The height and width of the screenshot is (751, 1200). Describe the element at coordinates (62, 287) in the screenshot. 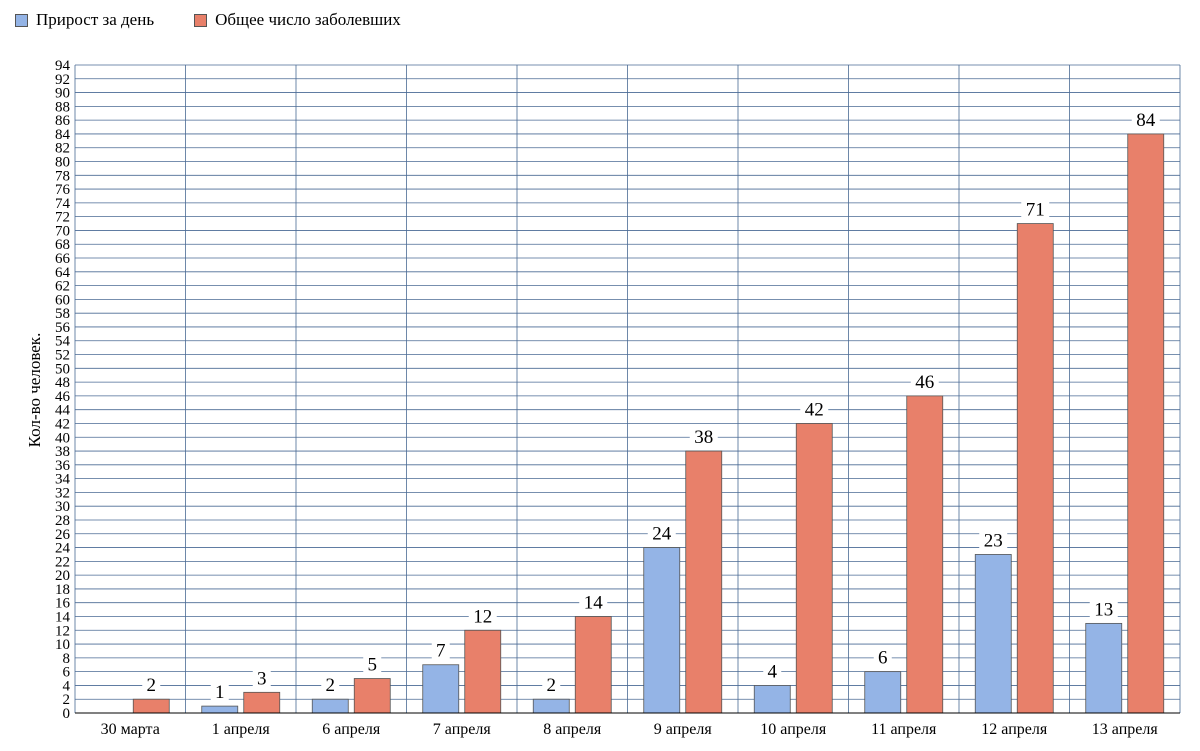

I see `y-tick-label: 62` at that location.